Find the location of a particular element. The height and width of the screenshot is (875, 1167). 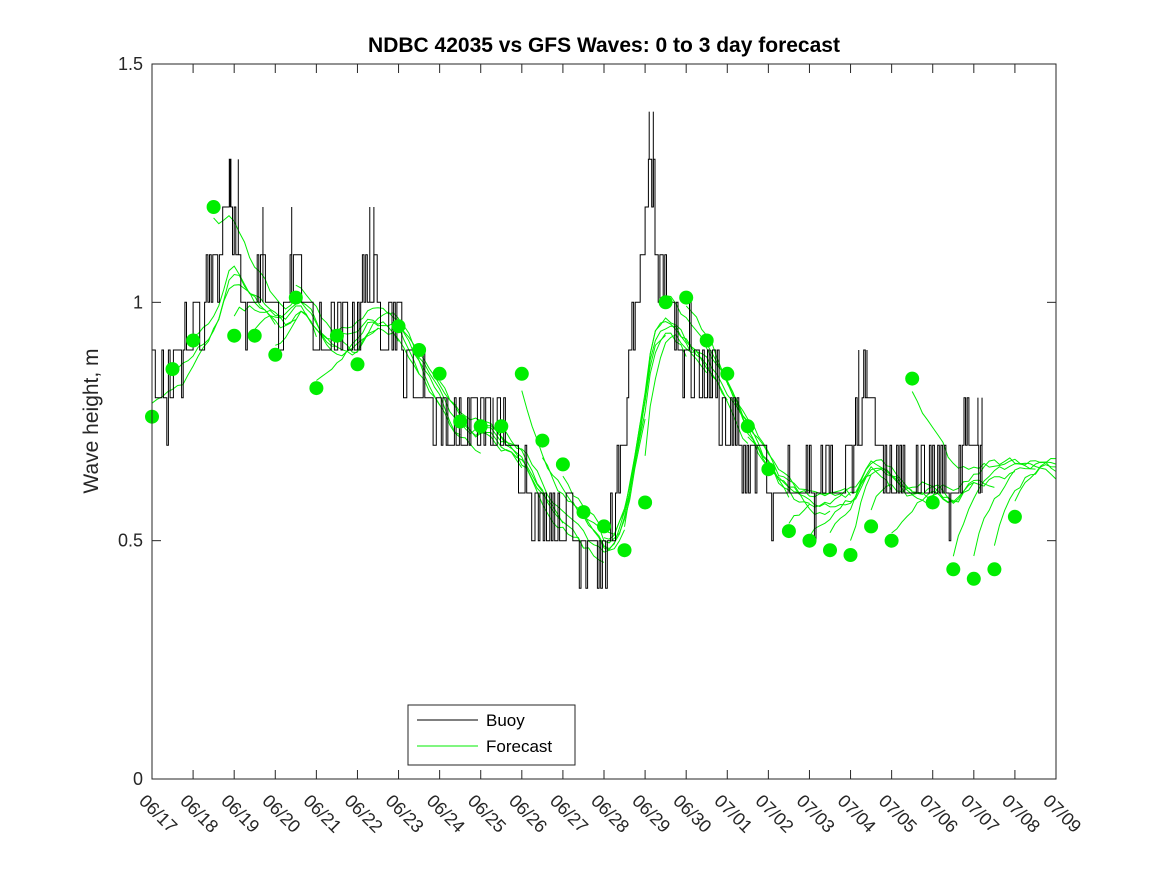

x-tick-label: 06/22 is located at coordinates (364, 814).